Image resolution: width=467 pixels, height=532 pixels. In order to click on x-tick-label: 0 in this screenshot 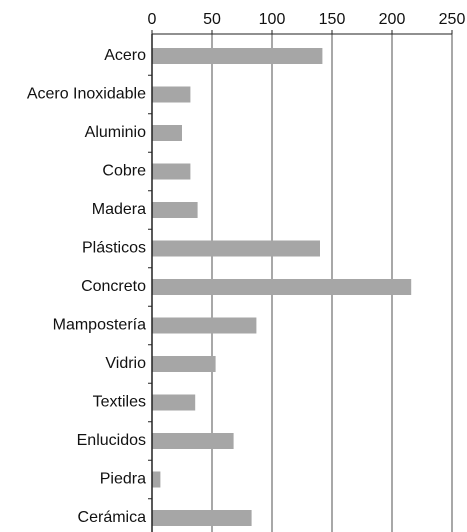, I will do `click(152, 19)`.